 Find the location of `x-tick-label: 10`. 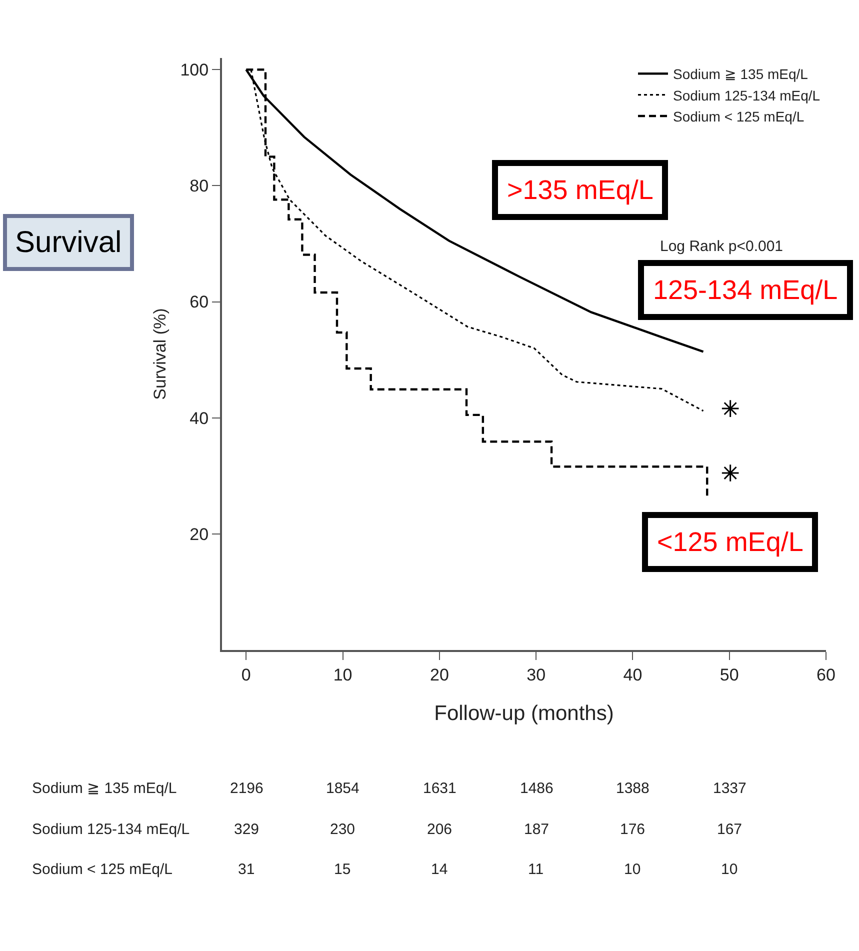

x-tick-label: 10 is located at coordinates (342, 674).